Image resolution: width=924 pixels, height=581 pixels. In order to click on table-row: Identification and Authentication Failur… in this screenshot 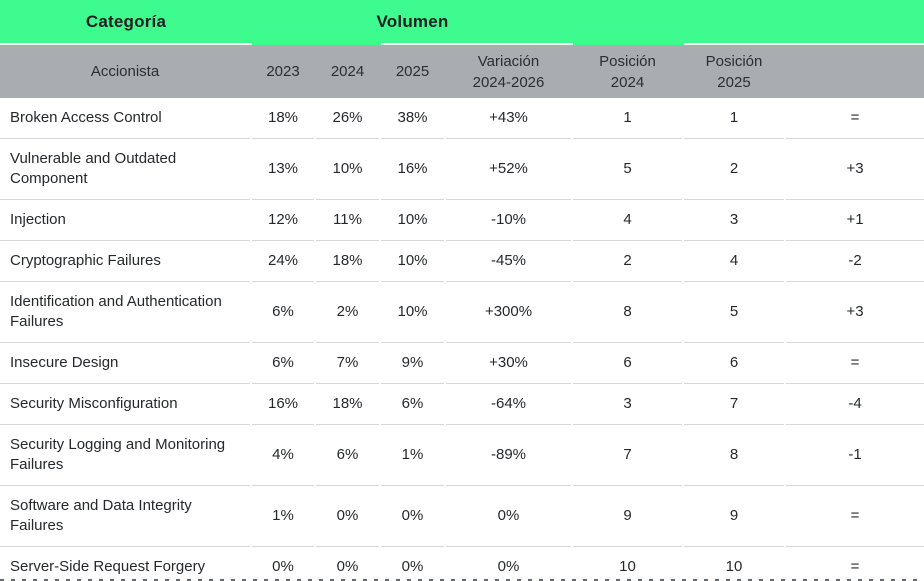, I will do `click(462, 312)`.